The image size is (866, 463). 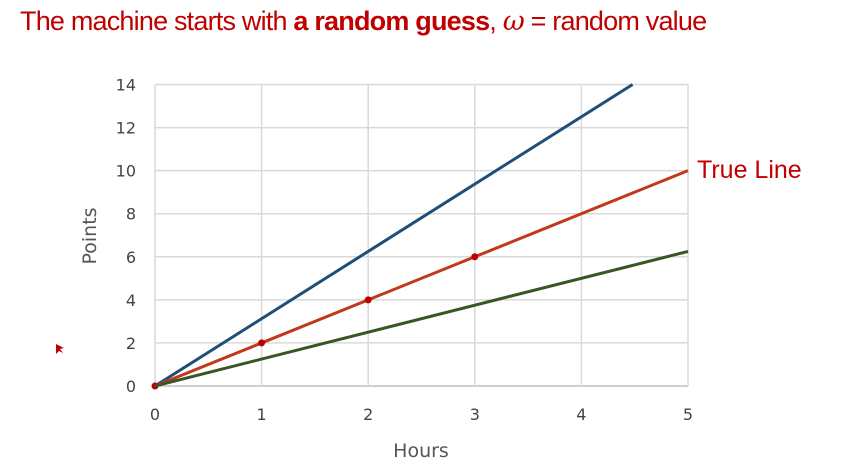 What do you see at coordinates (368, 414) in the screenshot?
I see `x-tick-label: 2` at bounding box center [368, 414].